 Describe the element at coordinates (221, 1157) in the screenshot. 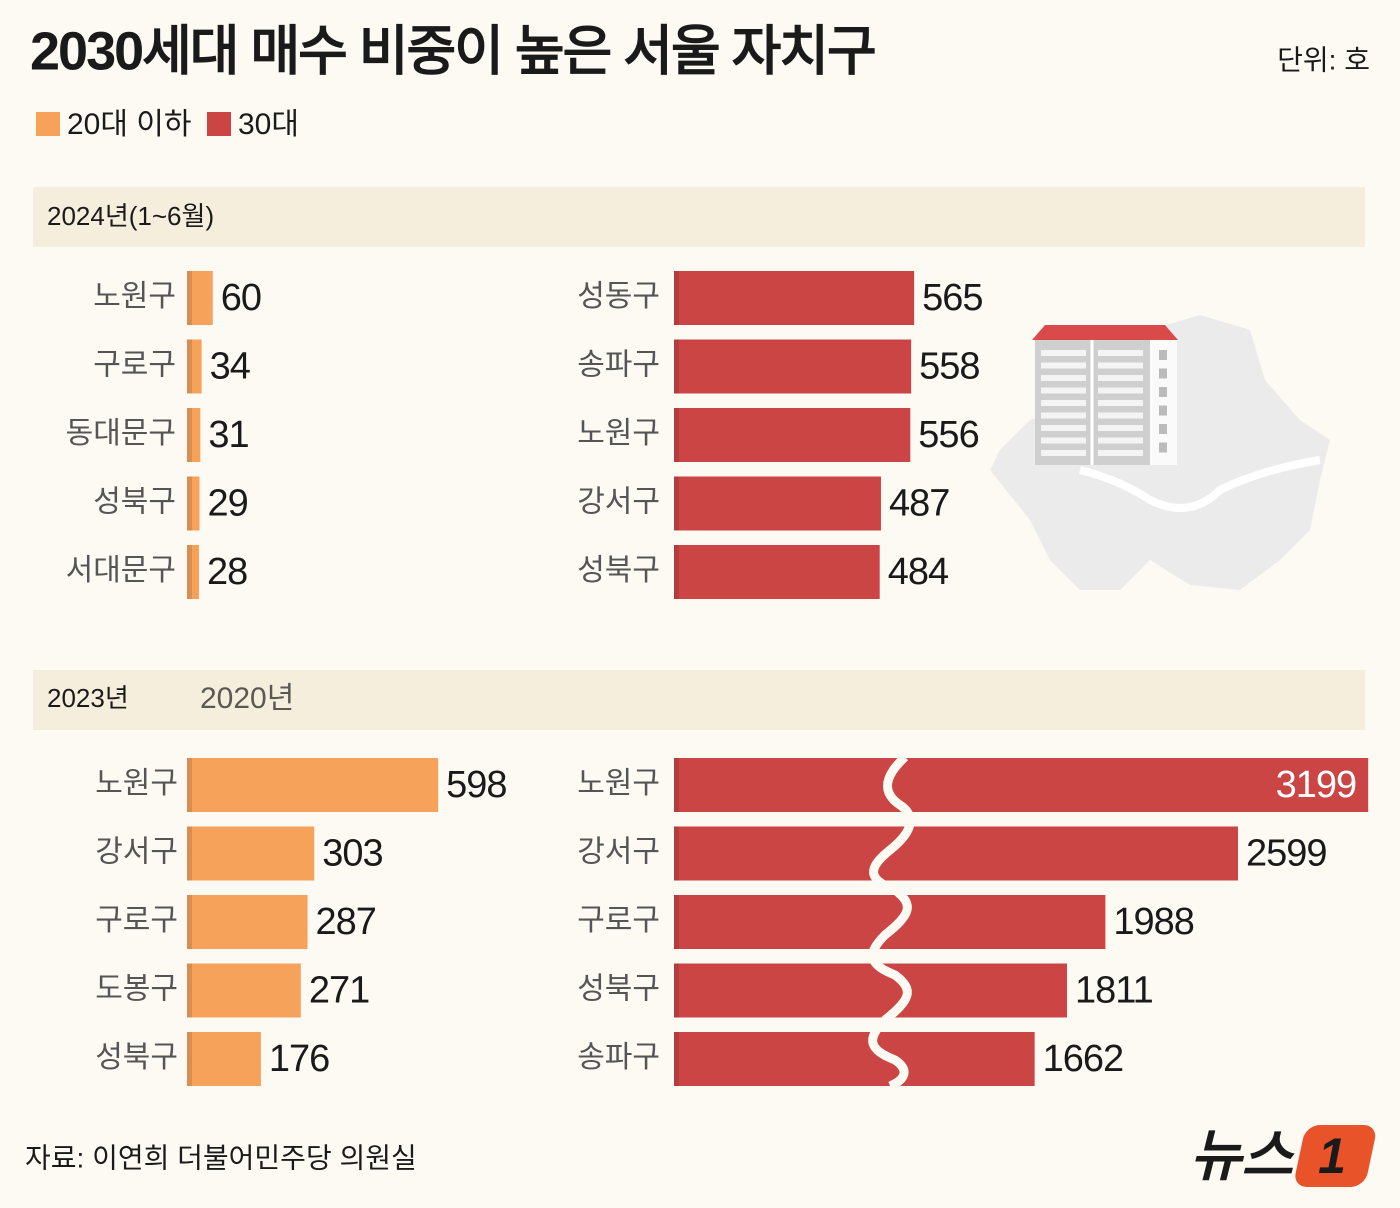

I see `source: 자료: 이연희 더불어민주당 의원실` at that location.